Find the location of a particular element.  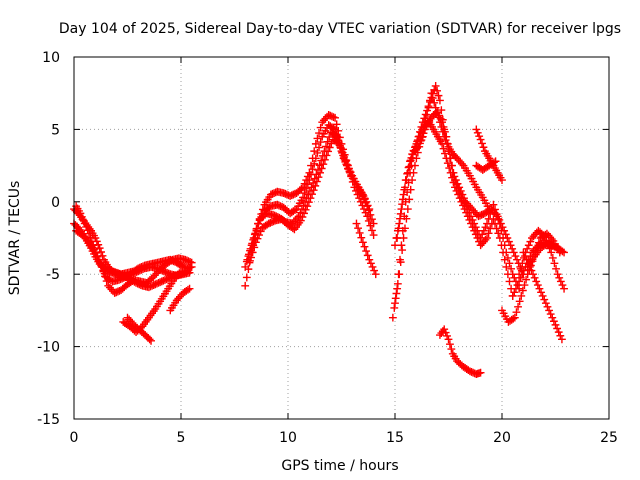

x-tick-label: 20 is located at coordinates (502, 438).